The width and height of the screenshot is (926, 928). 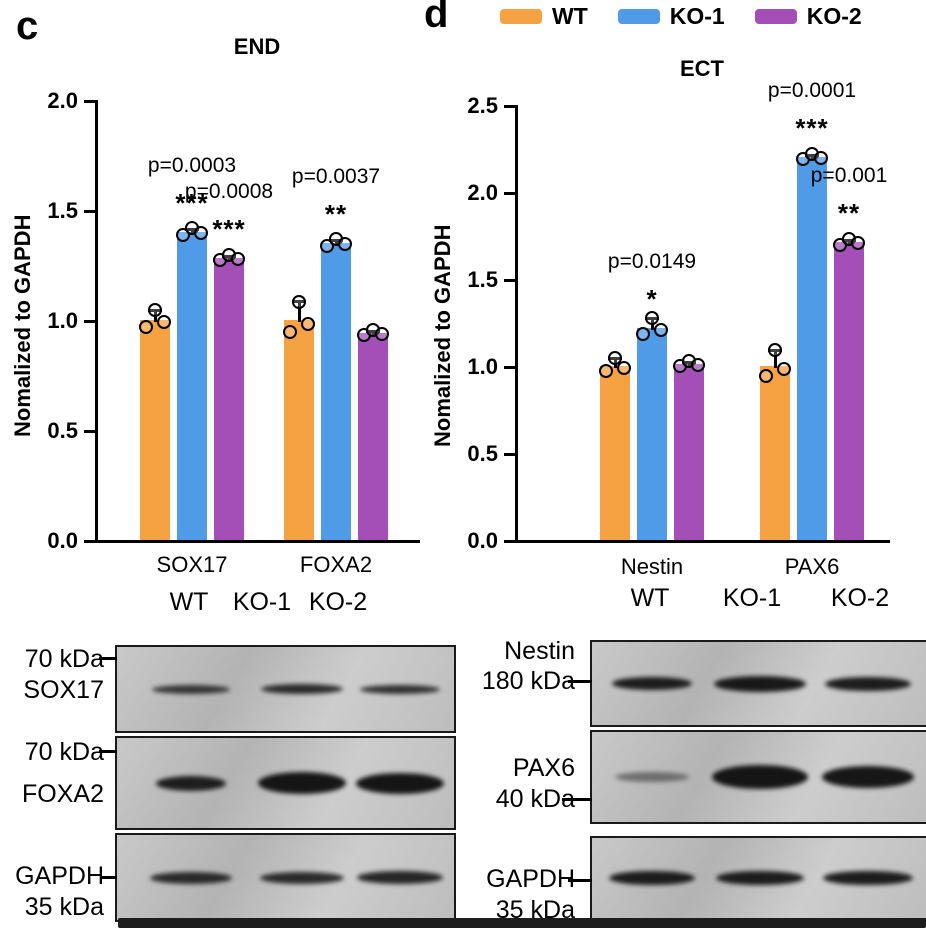 I want to click on blot-image-FOXA2, so click(x=285, y=783).